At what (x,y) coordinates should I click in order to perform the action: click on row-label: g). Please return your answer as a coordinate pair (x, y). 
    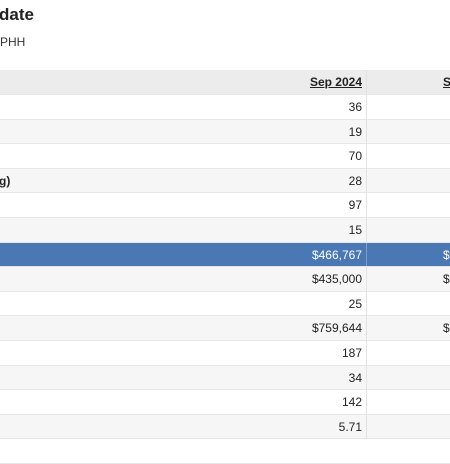
    Looking at the image, I should click on (5, 180).